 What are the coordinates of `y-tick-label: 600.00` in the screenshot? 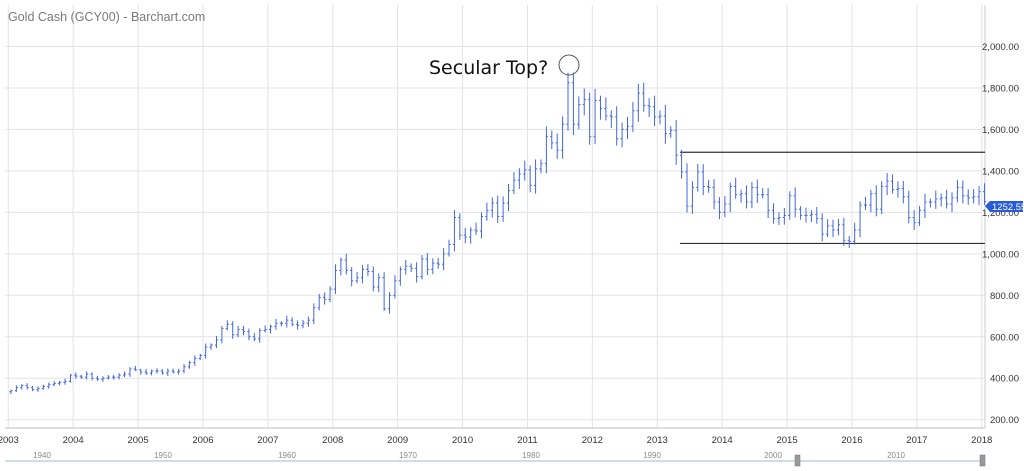 It's located at (1004, 337).